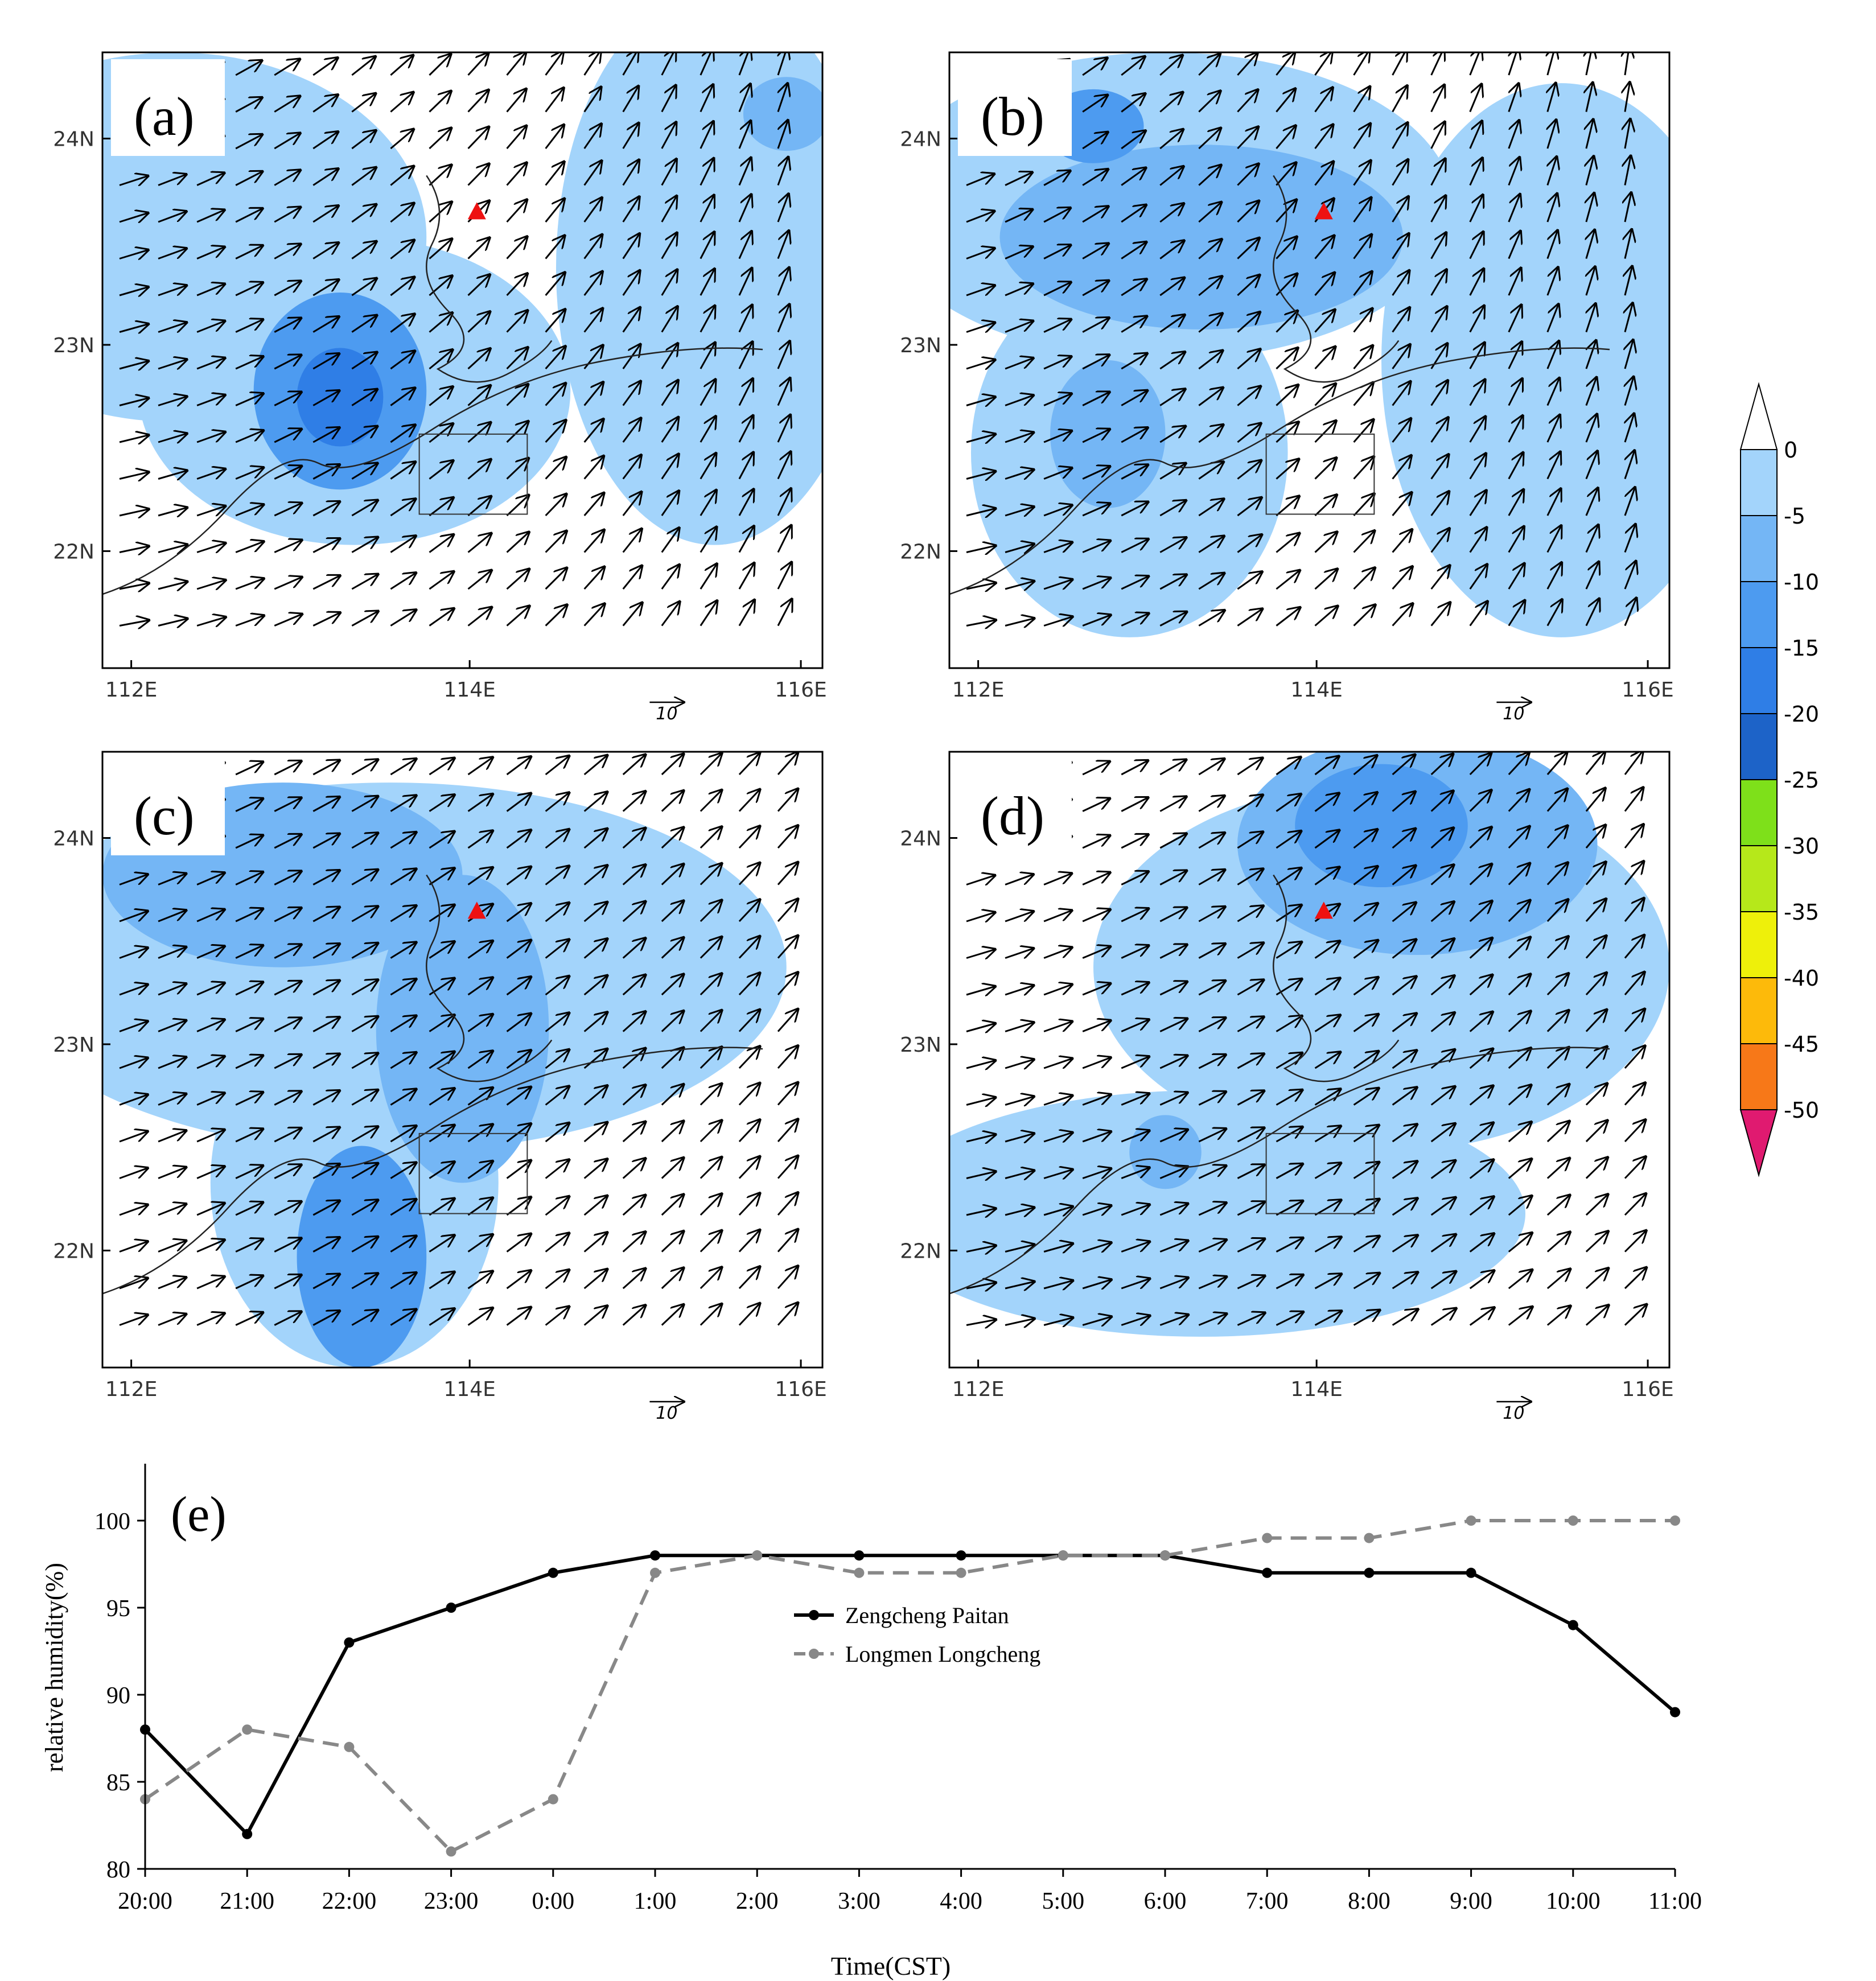 The height and width of the screenshot is (1981, 1876). What do you see at coordinates (1802, 912) in the screenshot?
I see `colorbar-tick-label: -35` at bounding box center [1802, 912].